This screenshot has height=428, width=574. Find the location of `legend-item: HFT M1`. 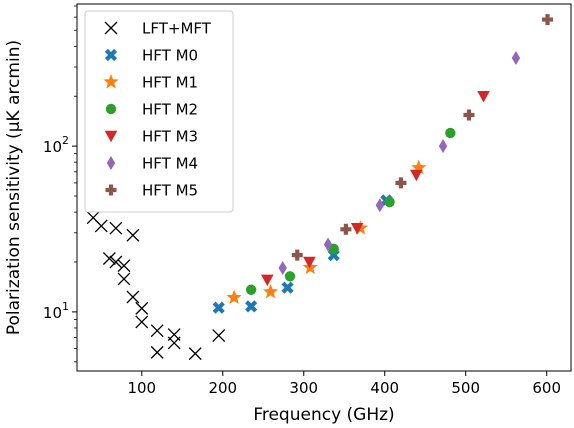

legend-item: HFT M1 is located at coordinates (150, 83).